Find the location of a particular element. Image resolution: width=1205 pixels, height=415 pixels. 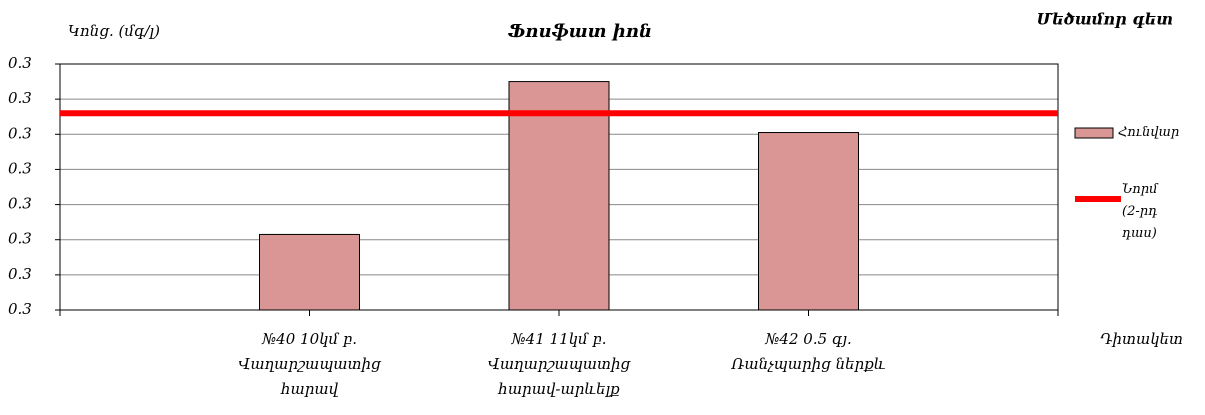

legend-swatch is located at coordinates (1094, 133).